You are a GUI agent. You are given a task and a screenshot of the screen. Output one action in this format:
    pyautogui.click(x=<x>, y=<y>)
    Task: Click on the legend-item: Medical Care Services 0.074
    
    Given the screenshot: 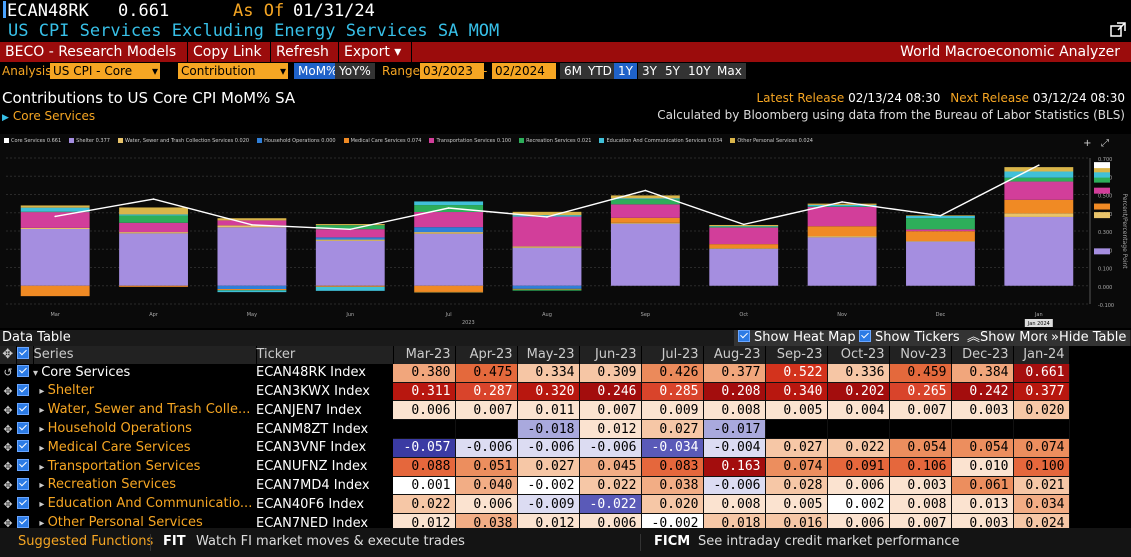 What is the action you would take?
    pyautogui.click(x=382, y=141)
    